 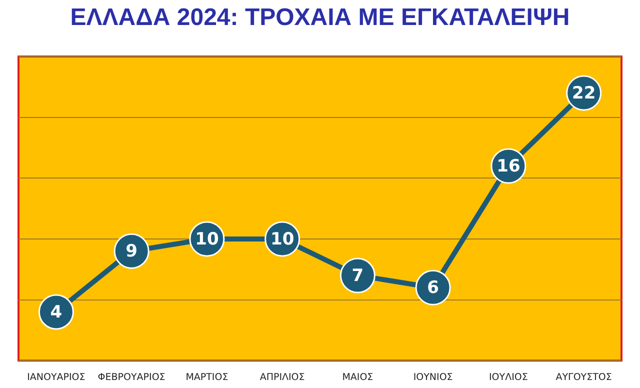 I want to click on data-label: 9, so click(x=132, y=252).